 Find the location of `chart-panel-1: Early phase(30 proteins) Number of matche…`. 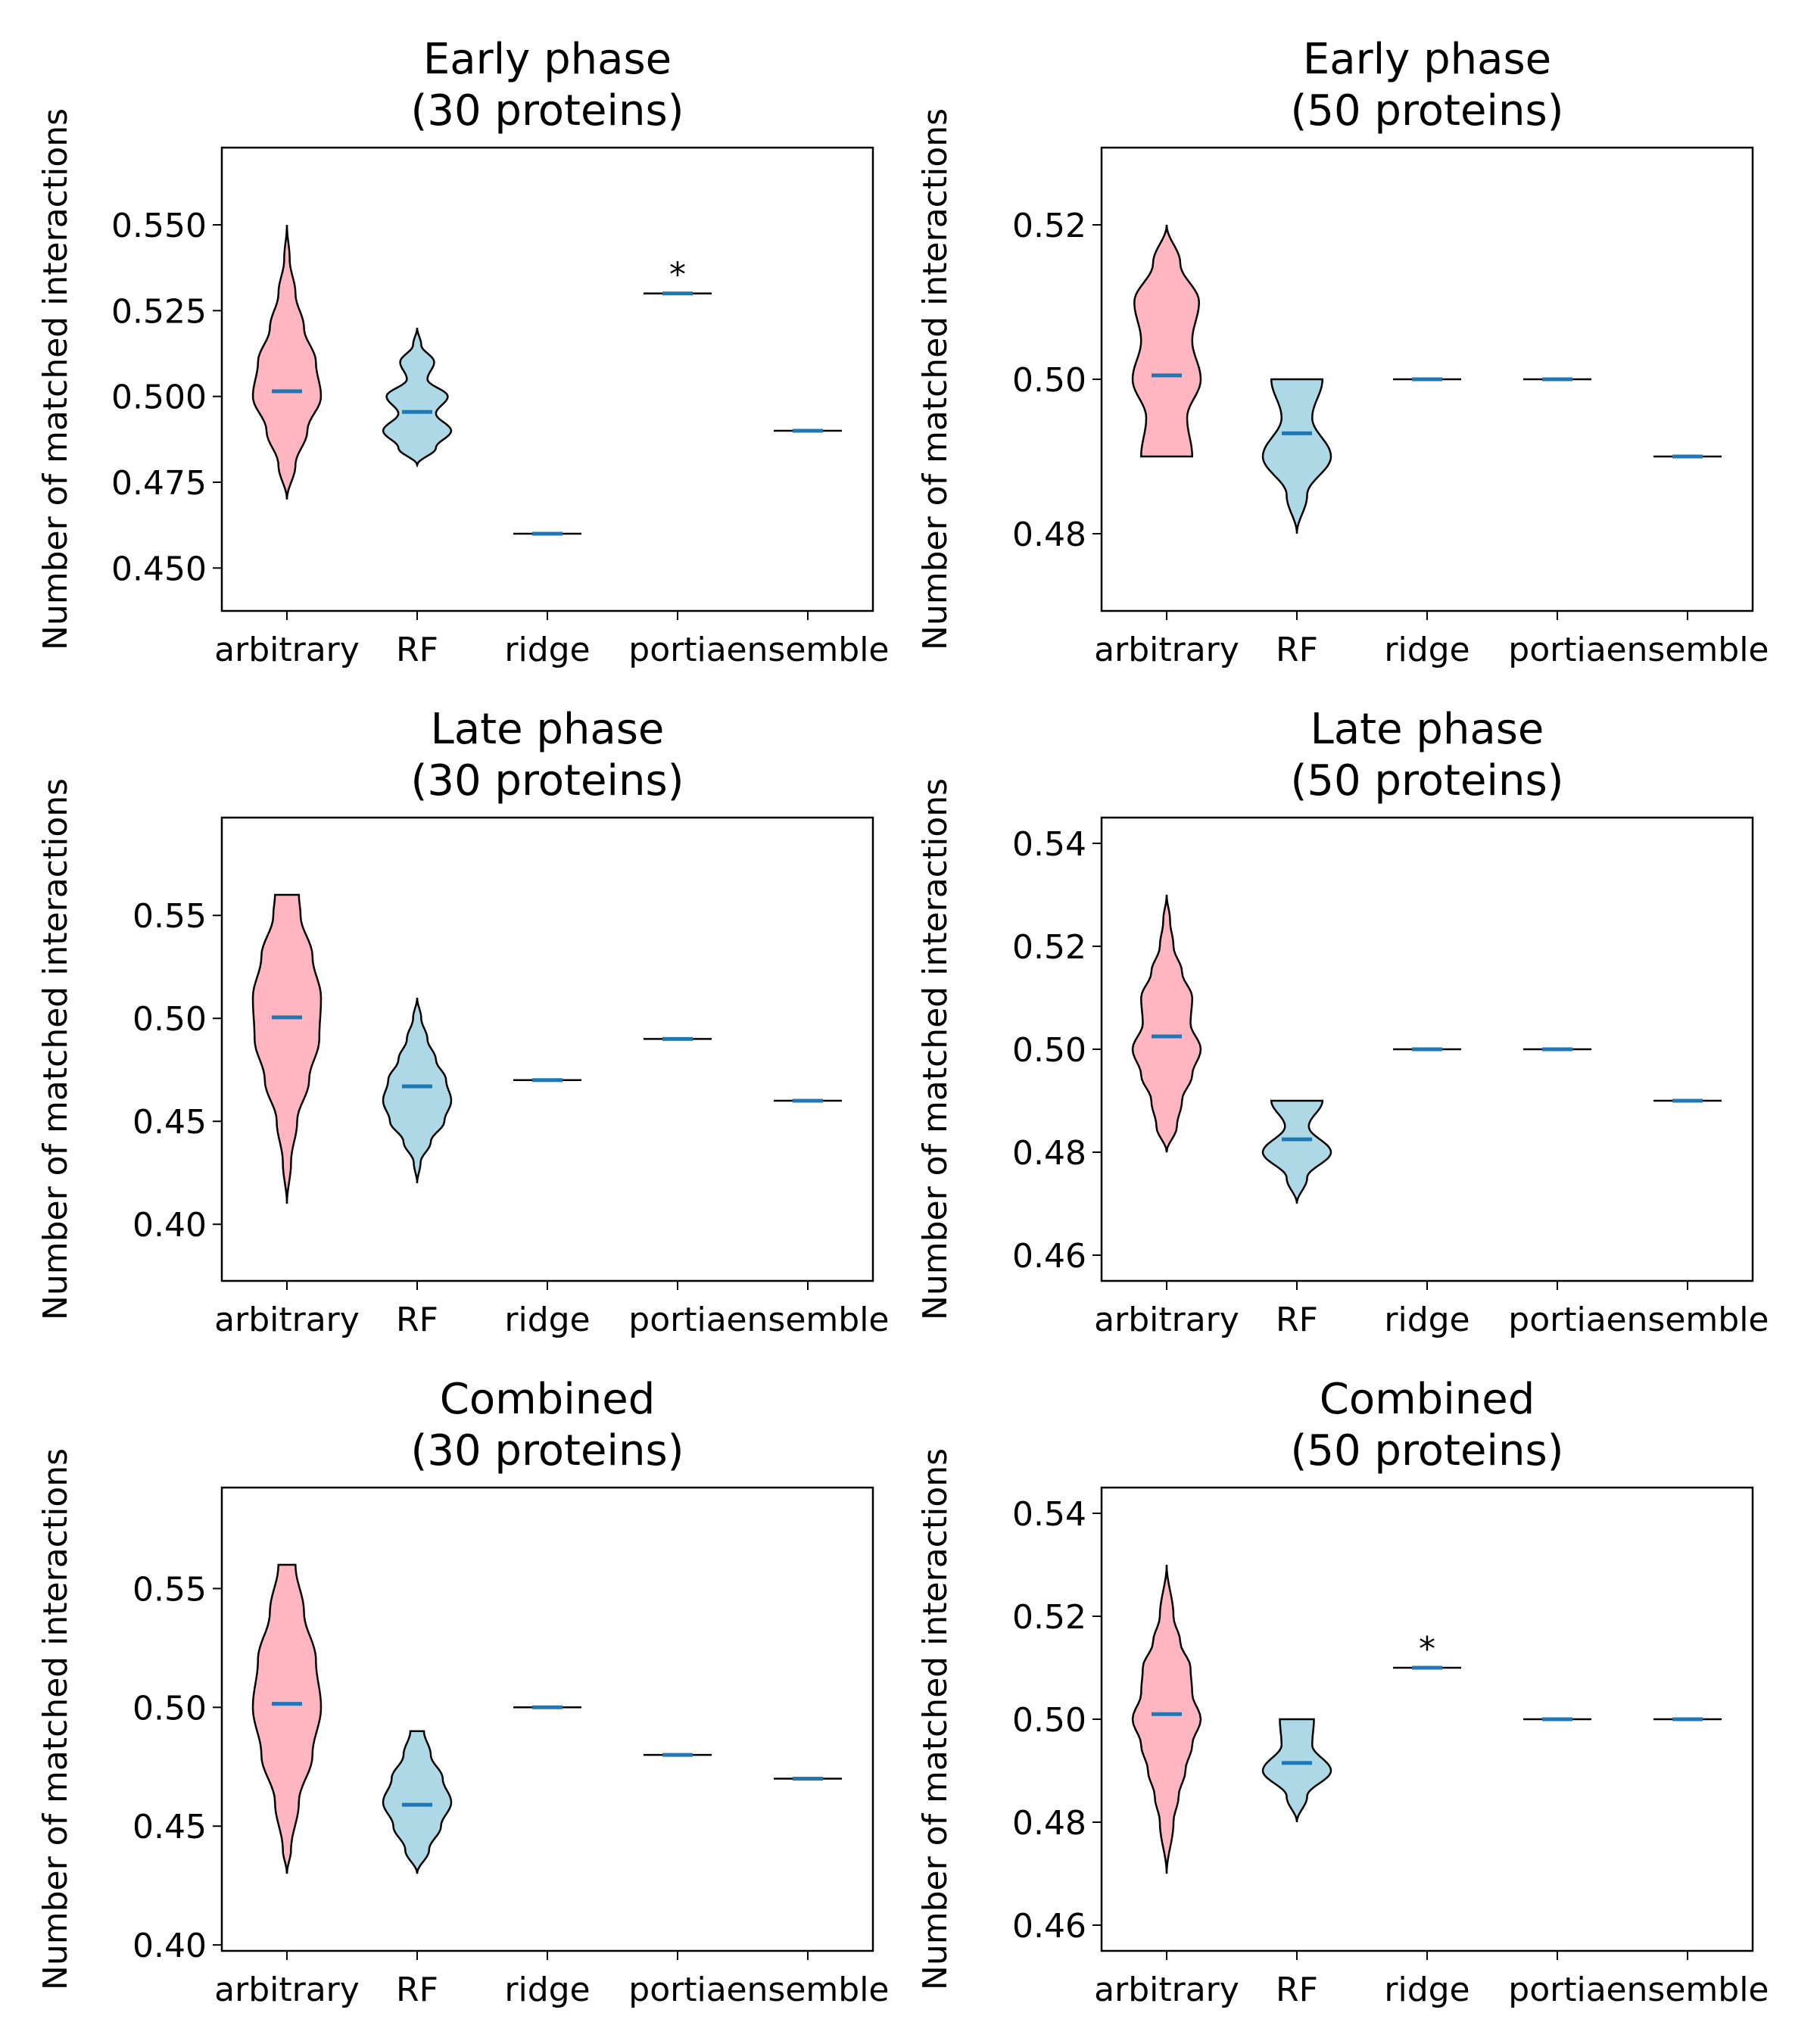

chart-panel-1: Early phase(30 proteins) Number of matche… is located at coordinates (463, 352).